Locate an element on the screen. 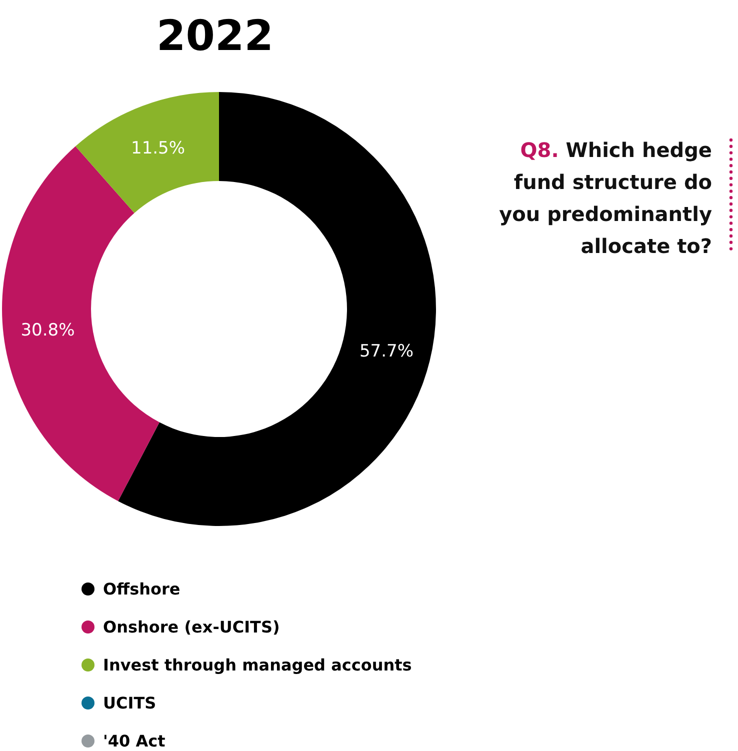 Image resolution: width=738 pixels, height=751 pixels. text: Q8. Which hedge fund structure do you predominantly allocate to? is located at coordinates (605, 198).